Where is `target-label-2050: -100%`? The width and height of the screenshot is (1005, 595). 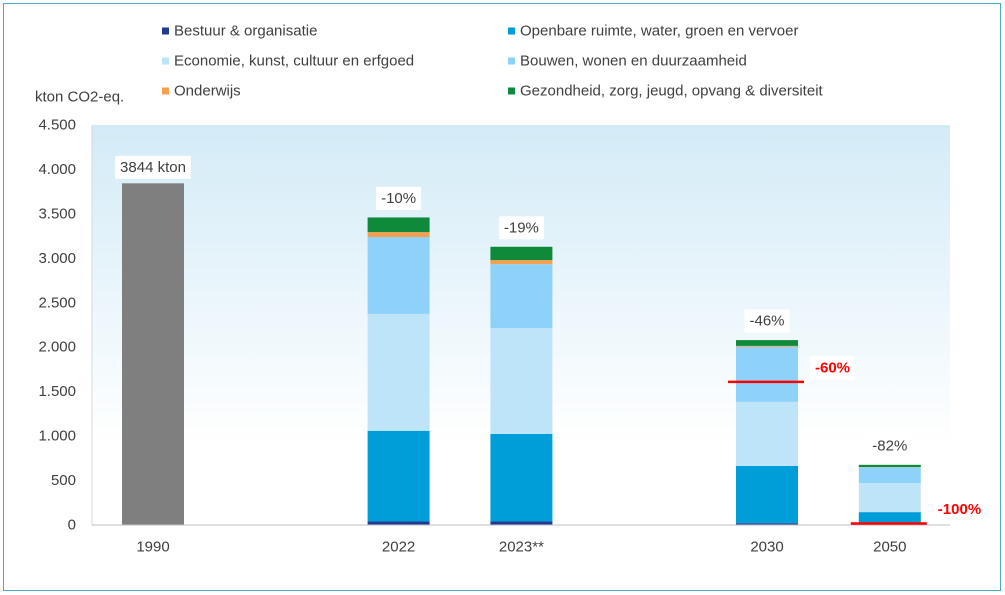 target-label-2050: -100% is located at coordinates (959, 509).